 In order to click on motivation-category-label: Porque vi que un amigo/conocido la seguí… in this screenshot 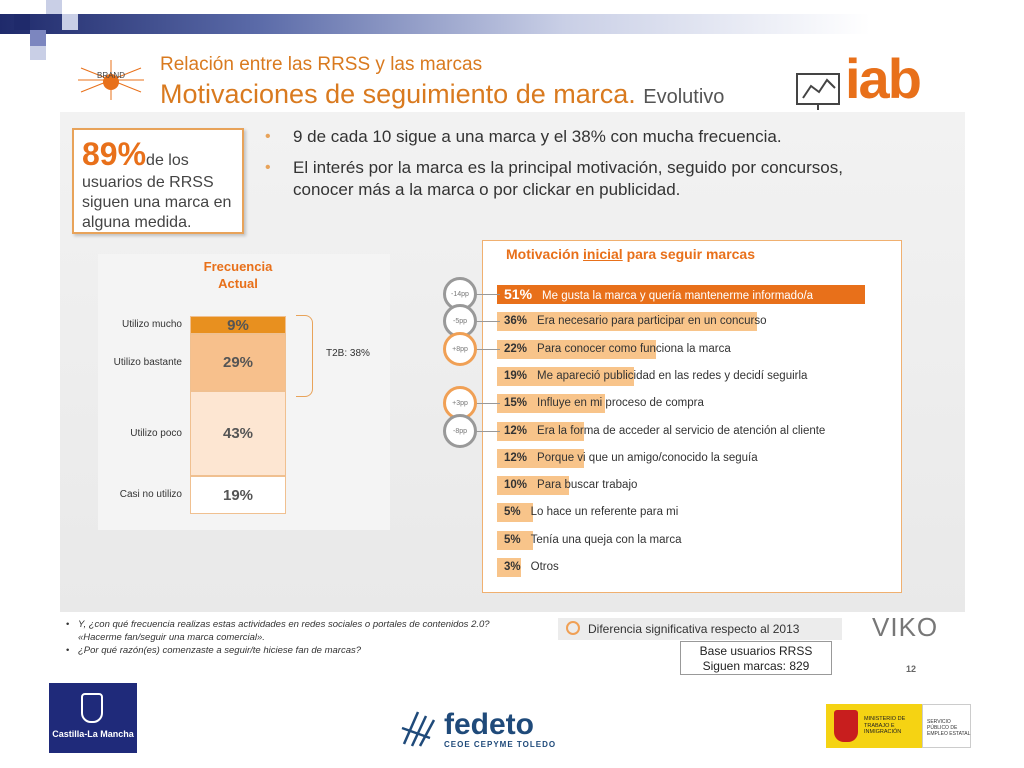, I will do `click(647, 458)`.